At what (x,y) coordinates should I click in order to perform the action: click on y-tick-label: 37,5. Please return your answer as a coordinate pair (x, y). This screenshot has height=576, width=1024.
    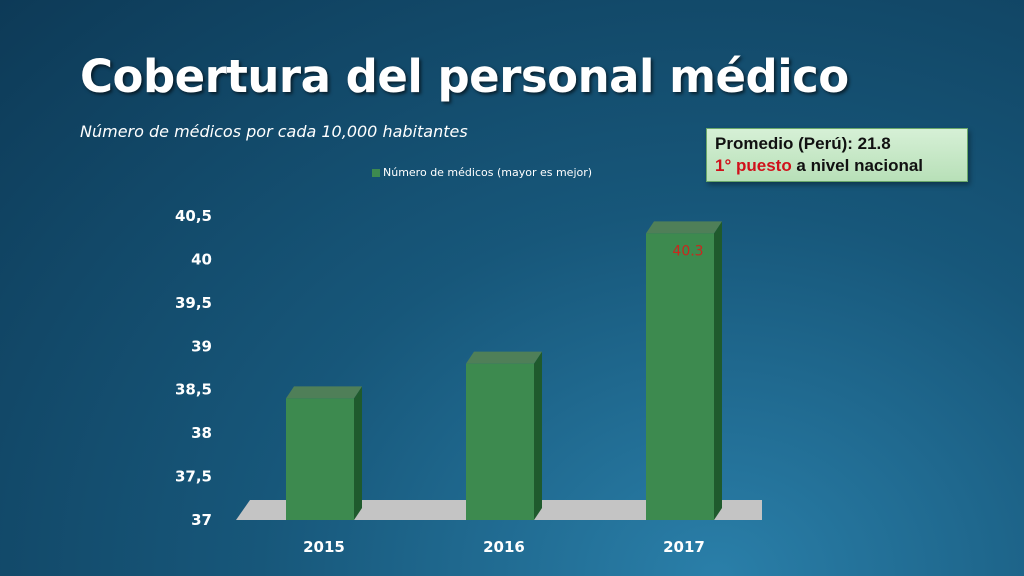
    Looking at the image, I should click on (193, 477).